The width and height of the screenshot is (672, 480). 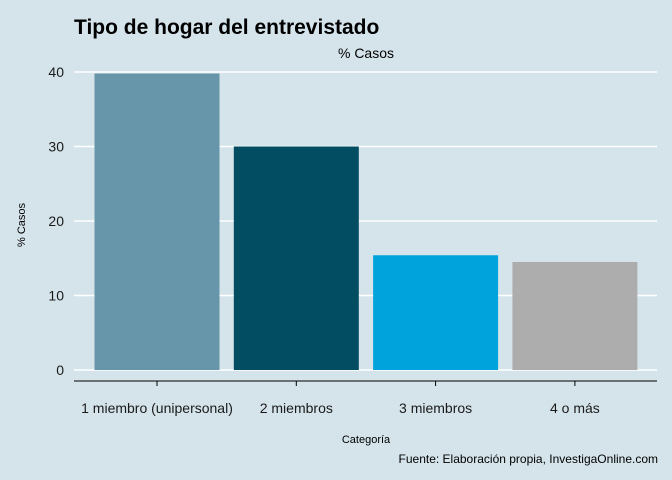 What do you see at coordinates (575, 408) in the screenshot?
I see `x-tick-label: 4 o más` at bounding box center [575, 408].